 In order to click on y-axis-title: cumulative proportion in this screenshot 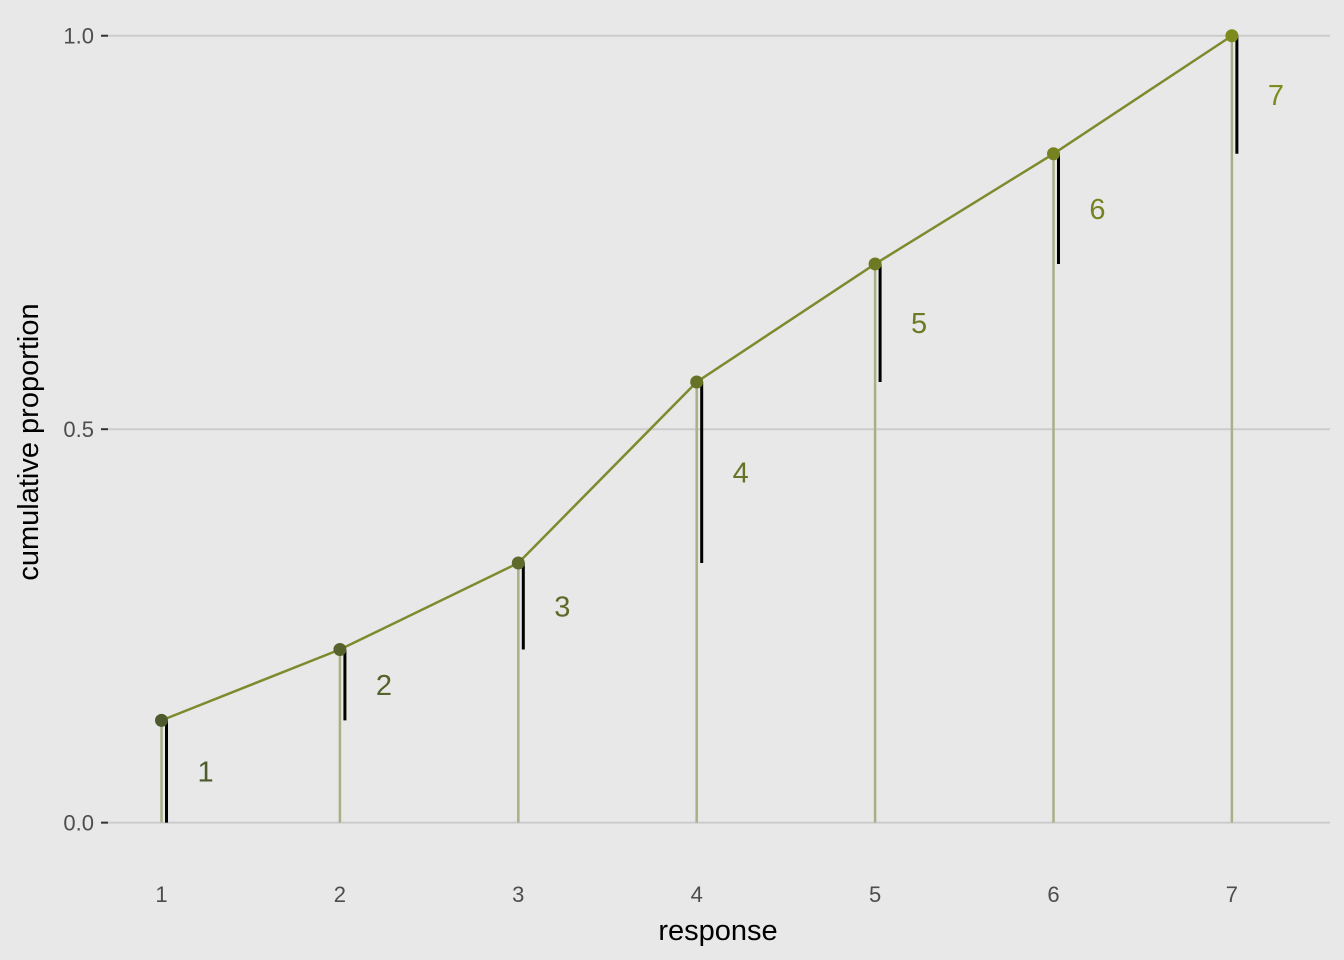, I will do `click(29, 441)`.